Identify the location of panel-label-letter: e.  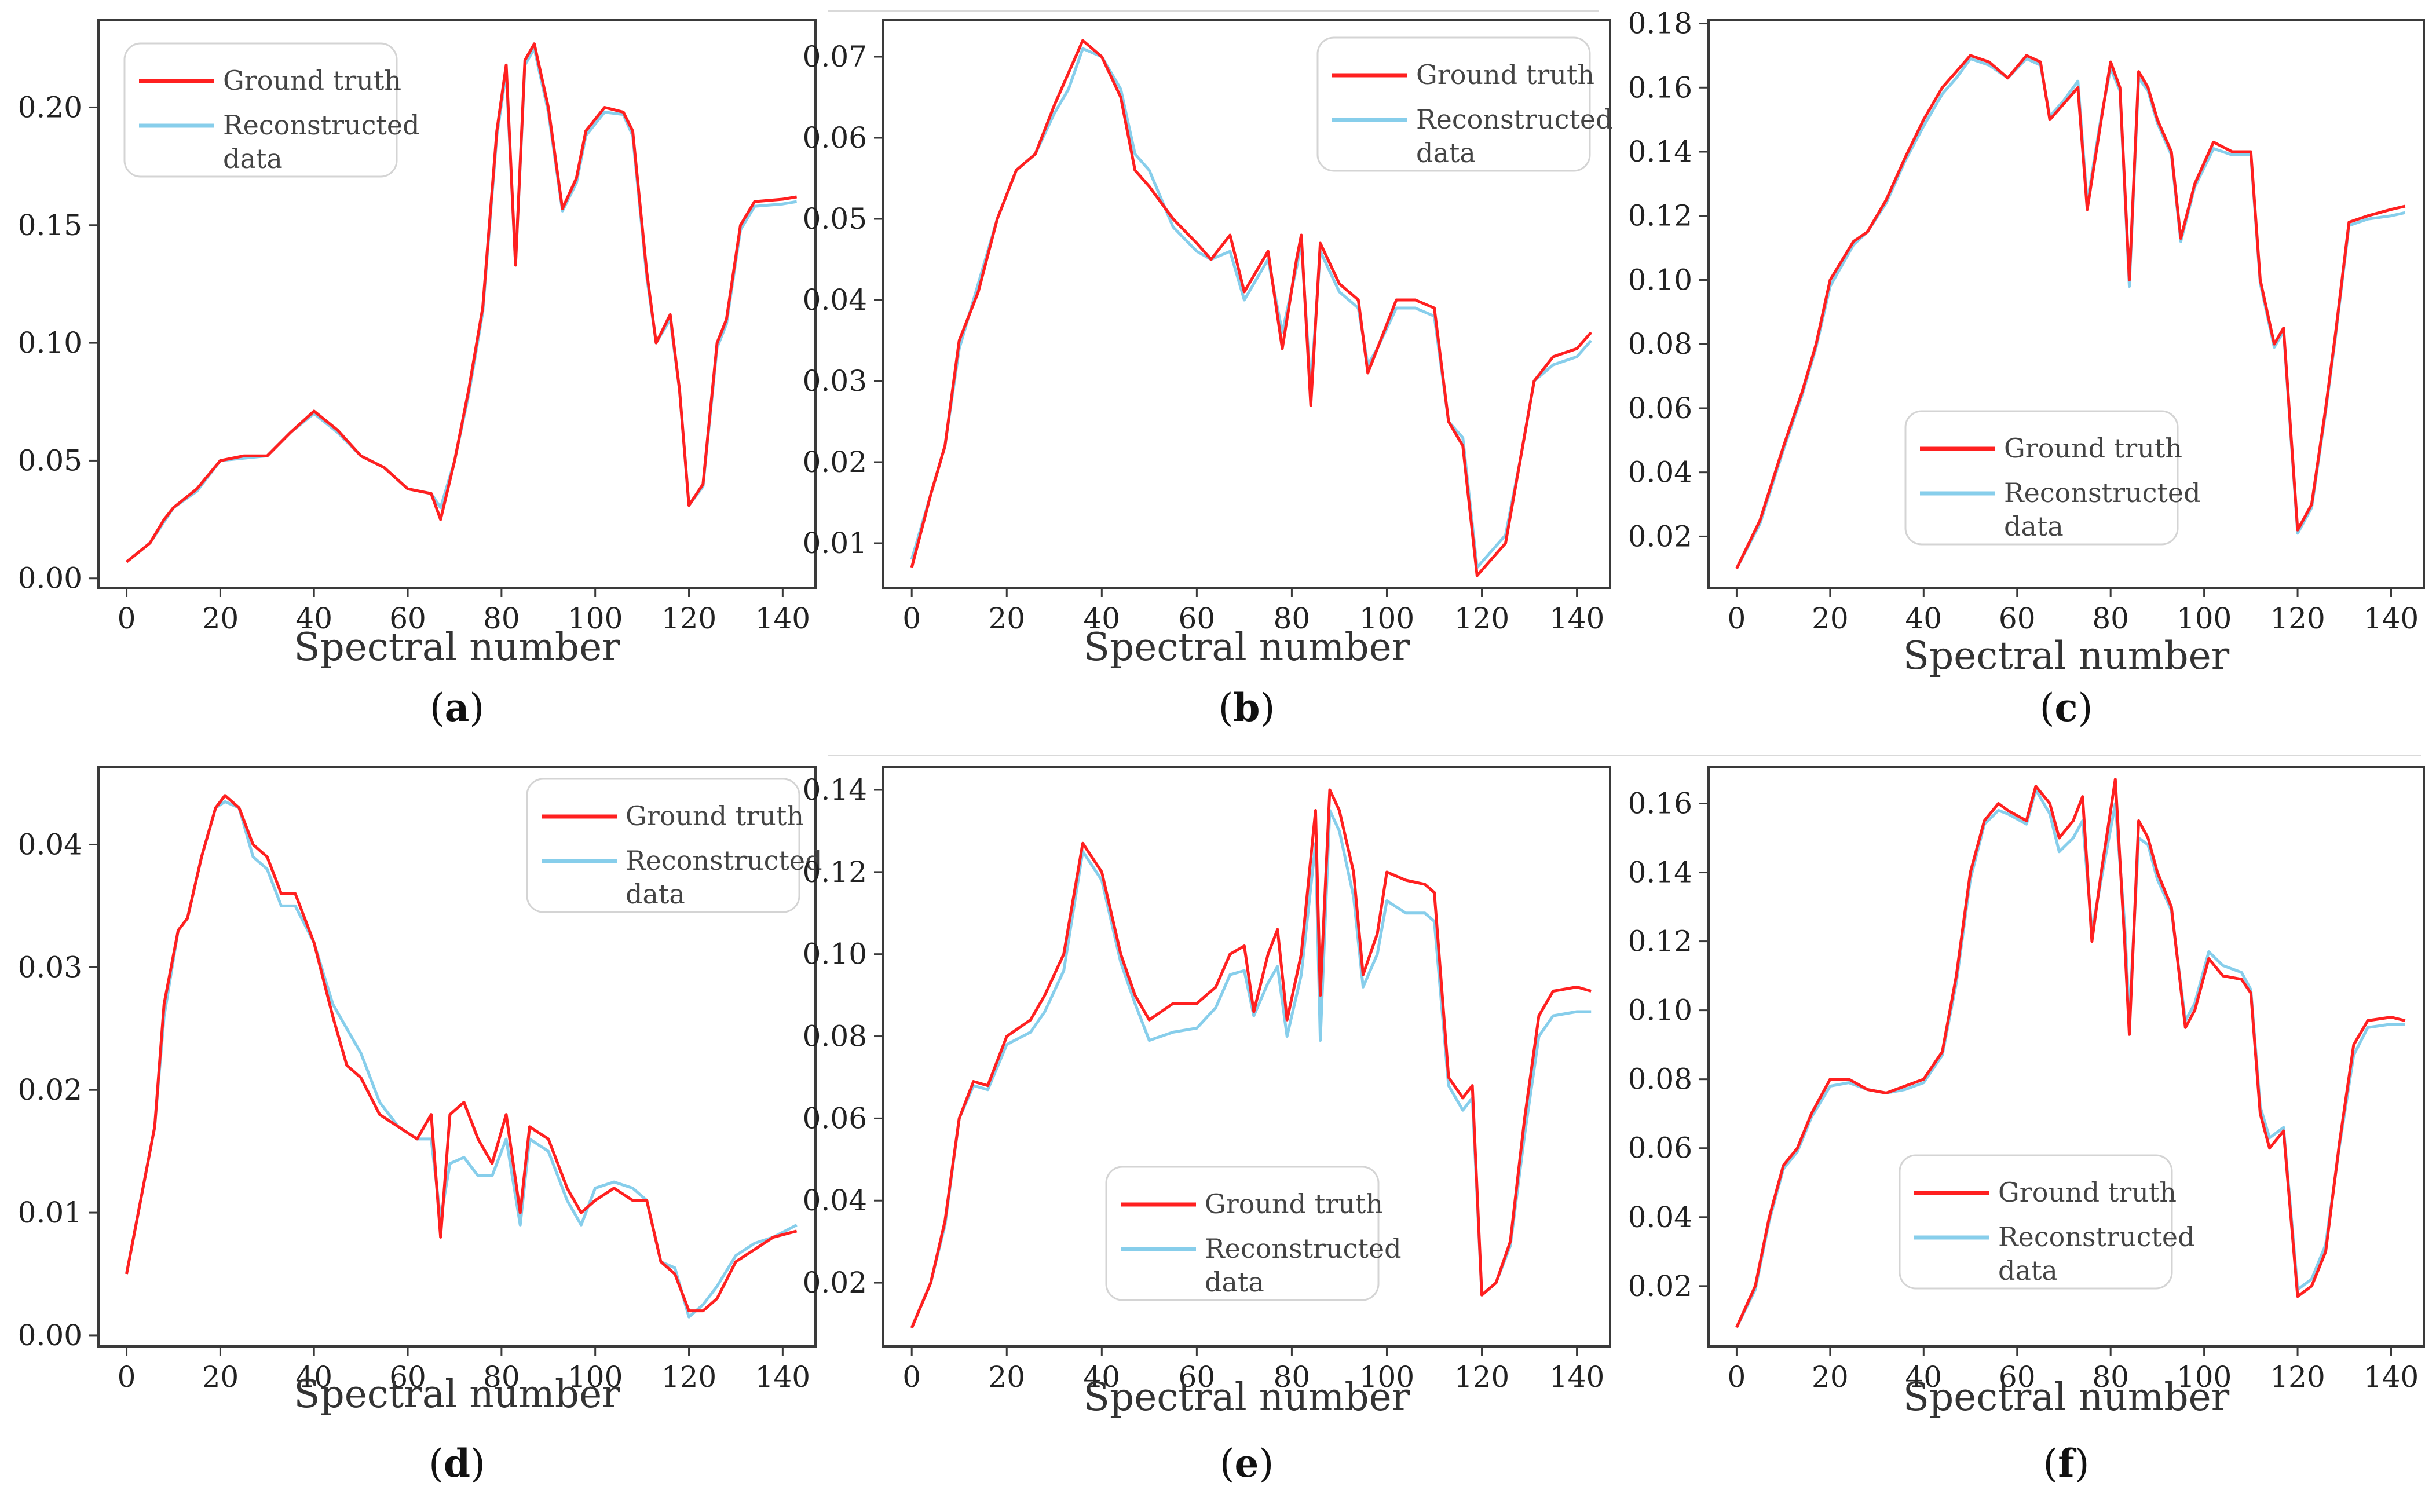
(1247, 1464).